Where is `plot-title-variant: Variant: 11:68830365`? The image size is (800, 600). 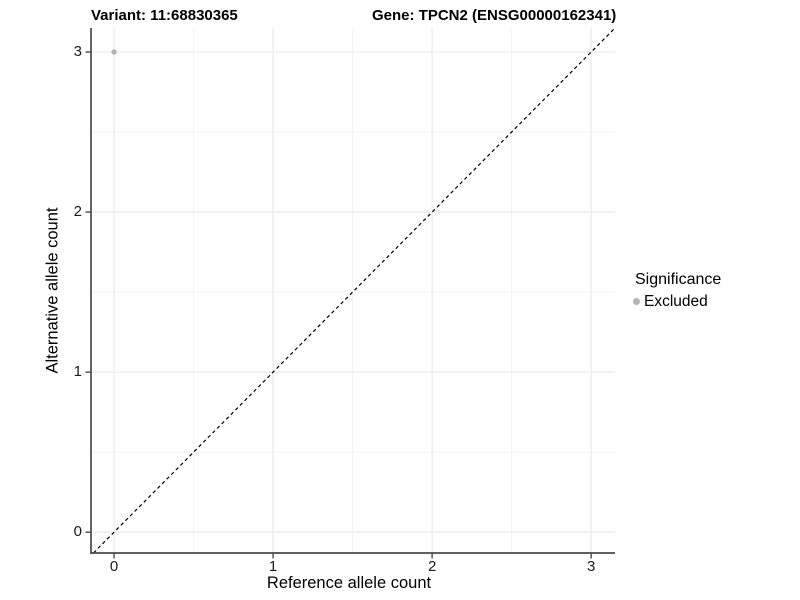
plot-title-variant: Variant: 11:68830365 is located at coordinates (164, 15).